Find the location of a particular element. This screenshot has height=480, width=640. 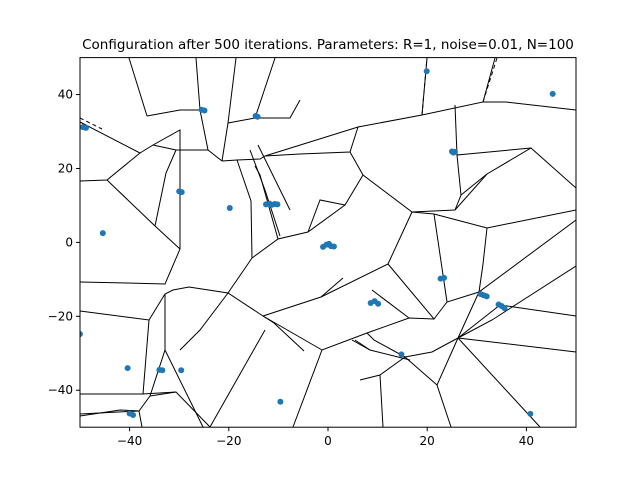

x-axis: −40 −20 0 20 40 is located at coordinates (325, 437).